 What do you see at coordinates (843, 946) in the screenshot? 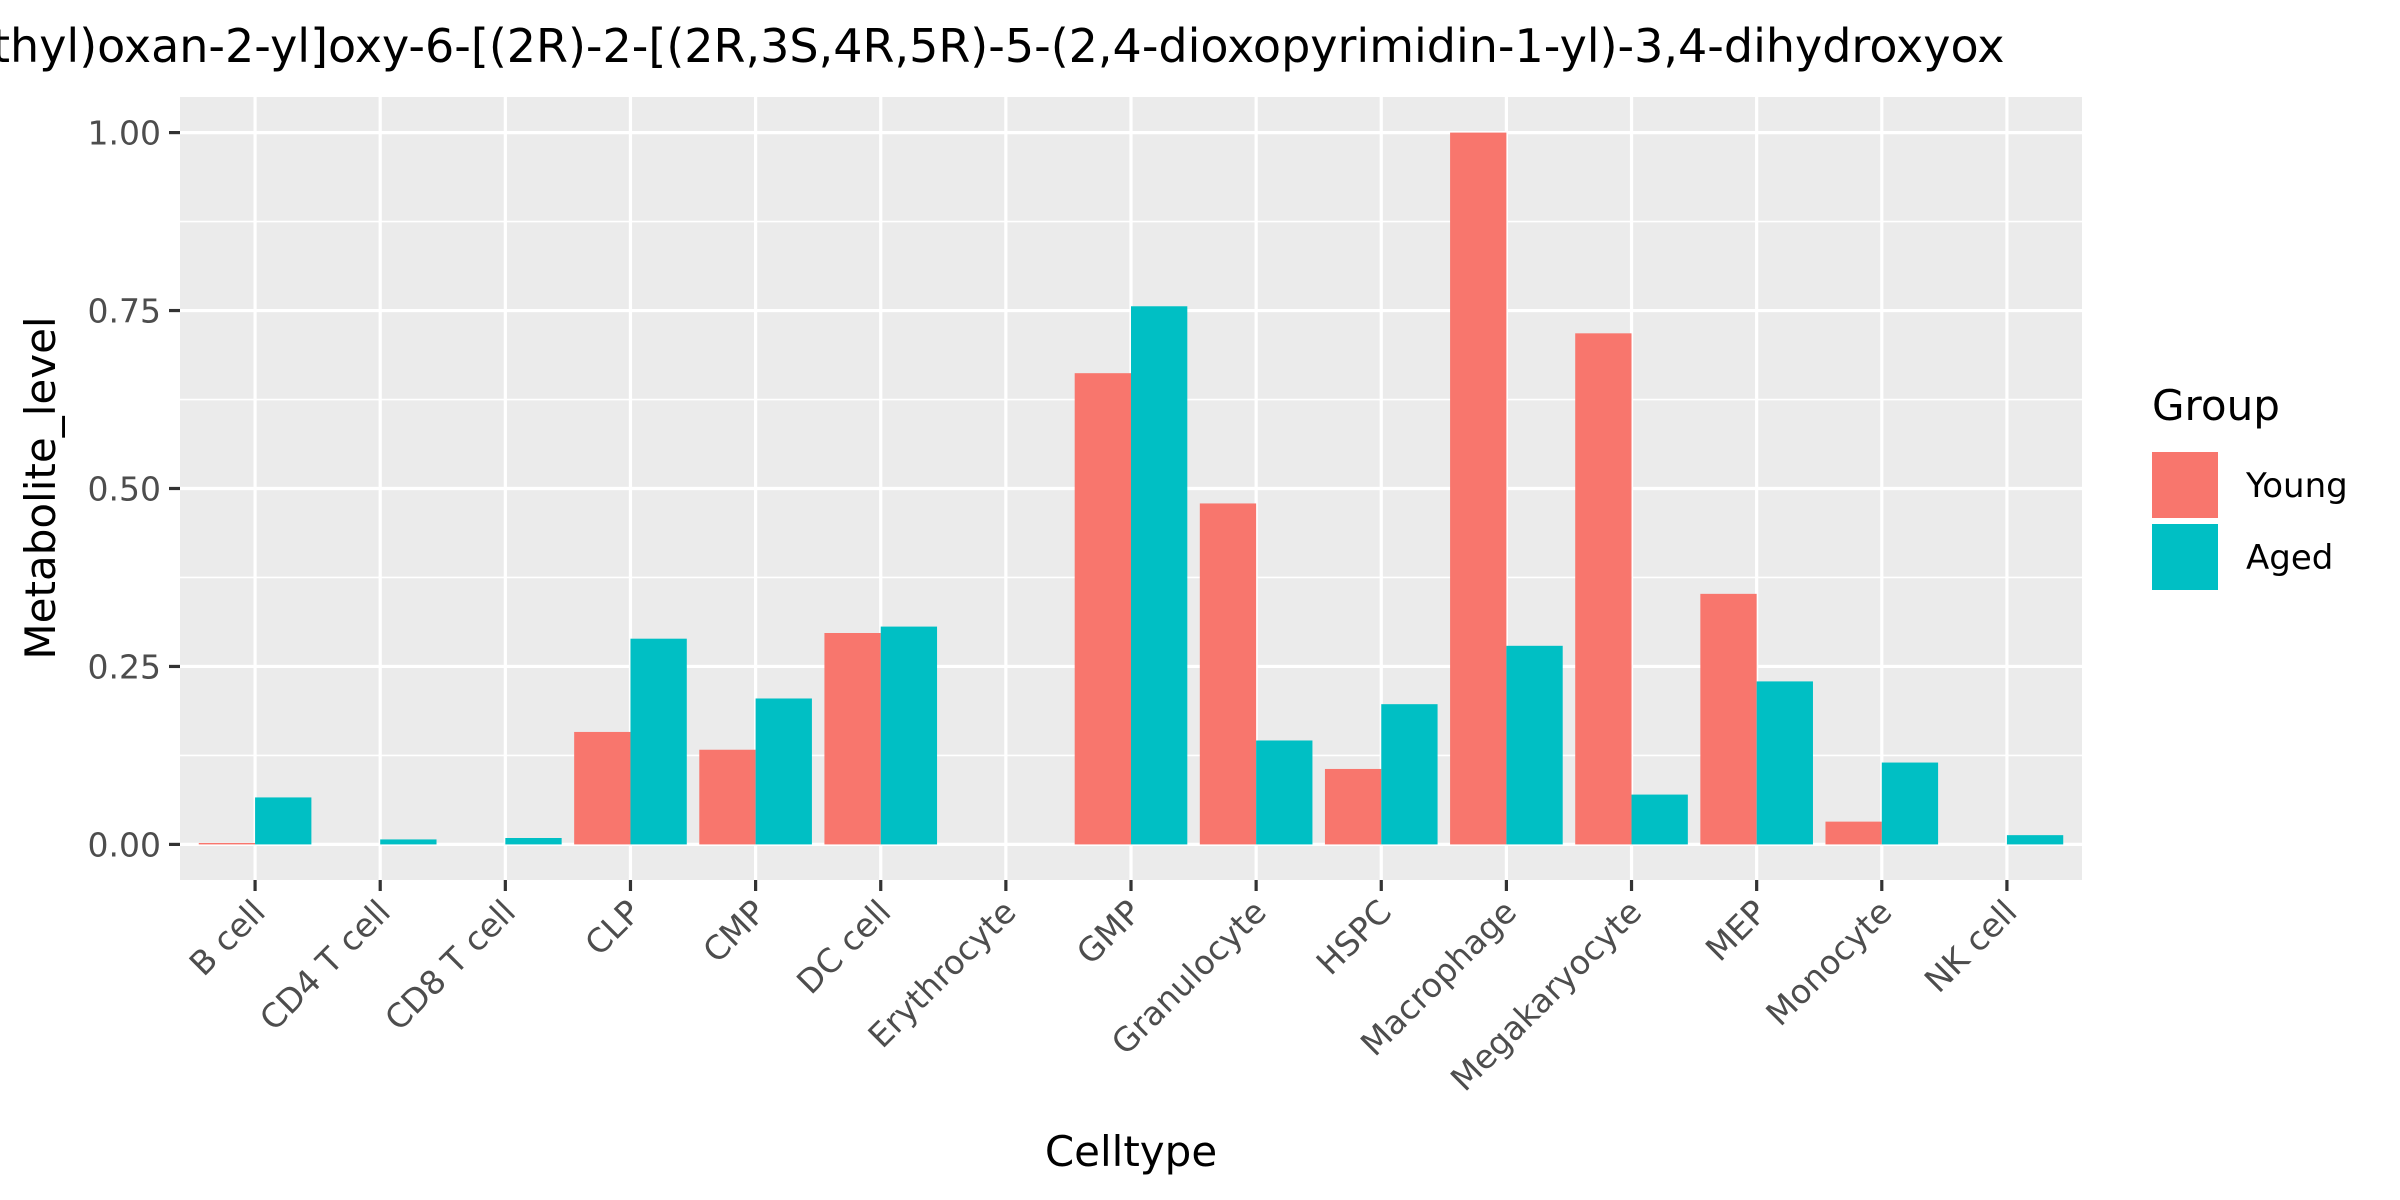
I see `x-tick-label: DC cell` at bounding box center [843, 946].